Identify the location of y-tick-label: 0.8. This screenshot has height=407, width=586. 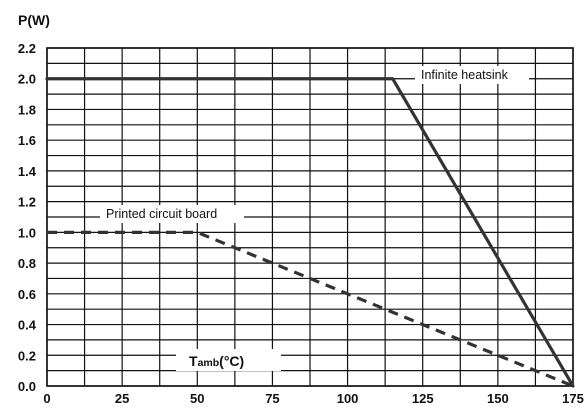
(27, 263).